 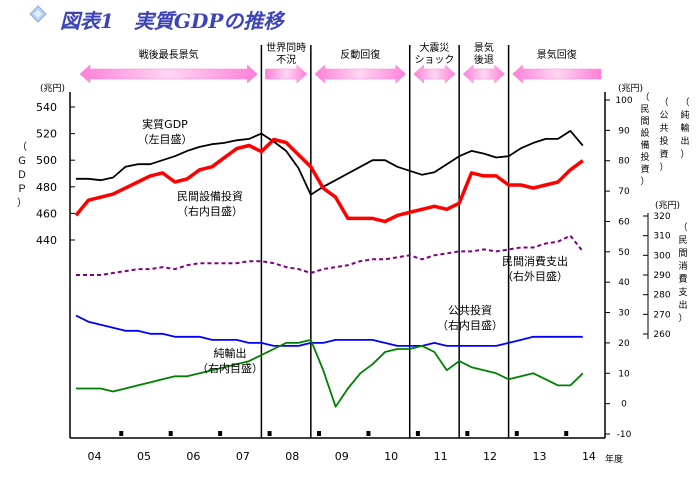 What do you see at coordinates (624, 344) in the screenshot?
I see `right-inner-axis-tick-label: 20` at bounding box center [624, 344].